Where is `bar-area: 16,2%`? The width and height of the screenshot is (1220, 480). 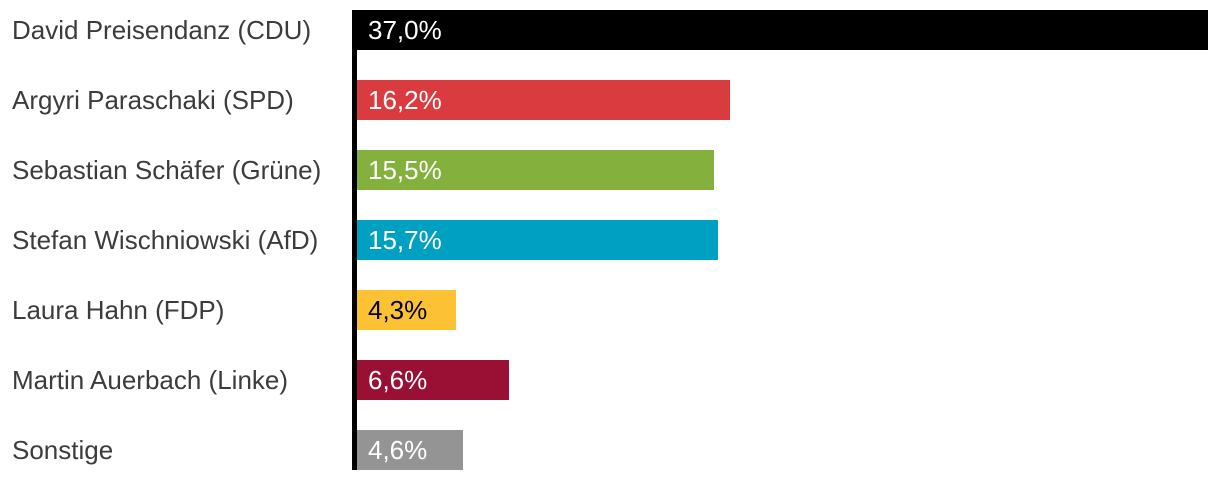
bar-area: 16,2% is located at coordinates (782, 100).